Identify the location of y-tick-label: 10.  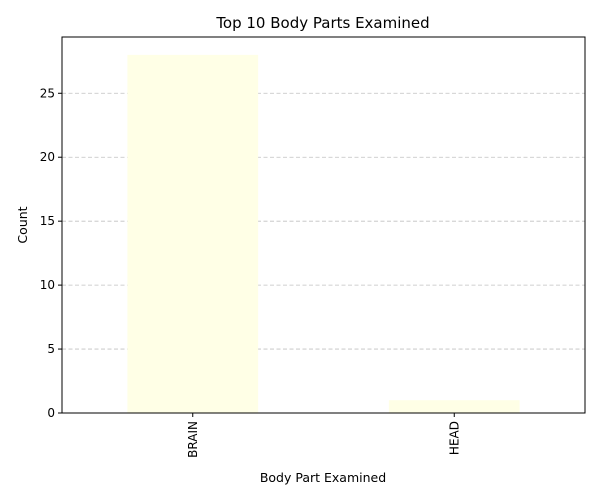
(47, 285).